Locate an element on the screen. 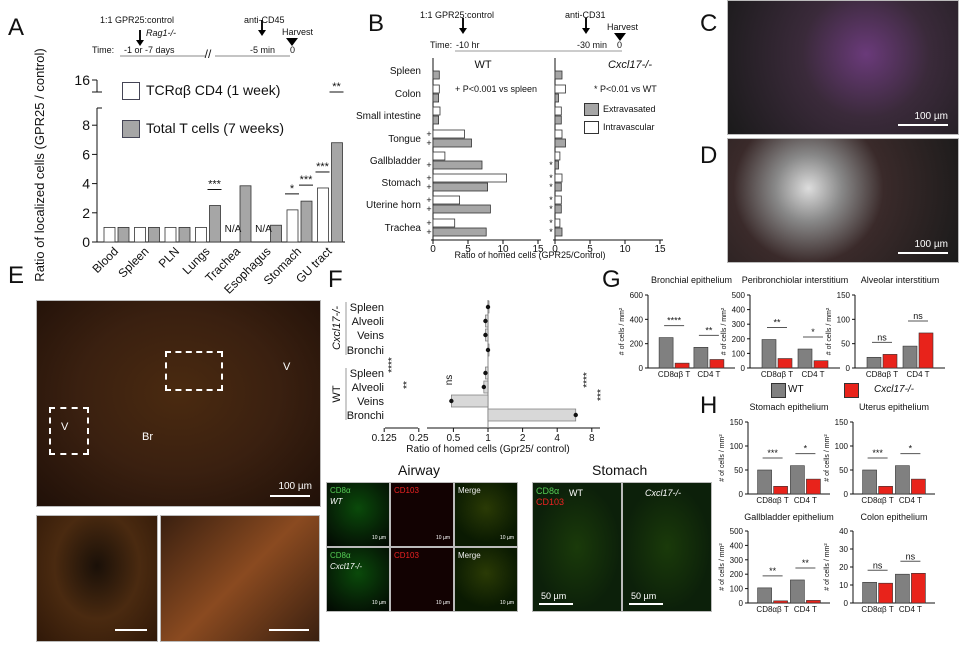 The height and width of the screenshot is (660, 959). stomach-title: Stomach is located at coordinates (620, 470).